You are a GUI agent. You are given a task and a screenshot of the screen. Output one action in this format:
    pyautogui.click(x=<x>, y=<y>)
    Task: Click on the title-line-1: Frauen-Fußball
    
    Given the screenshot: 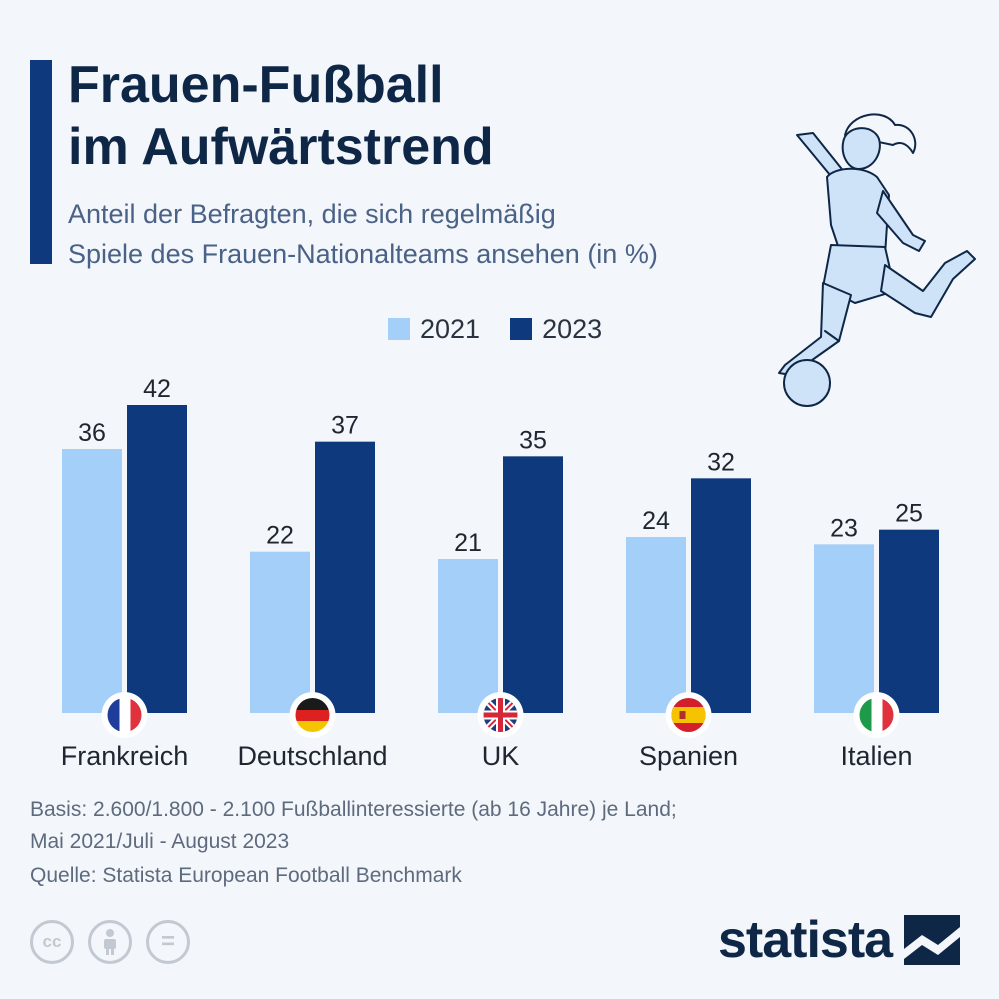 What is the action you would take?
    pyautogui.click(x=256, y=85)
    